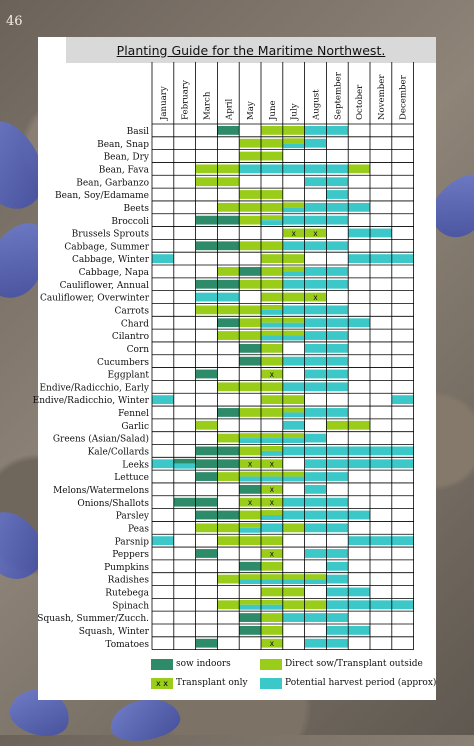  Describe the element at coordinates (273, 110) in the screenshot. I see `month-header: June` at that location.